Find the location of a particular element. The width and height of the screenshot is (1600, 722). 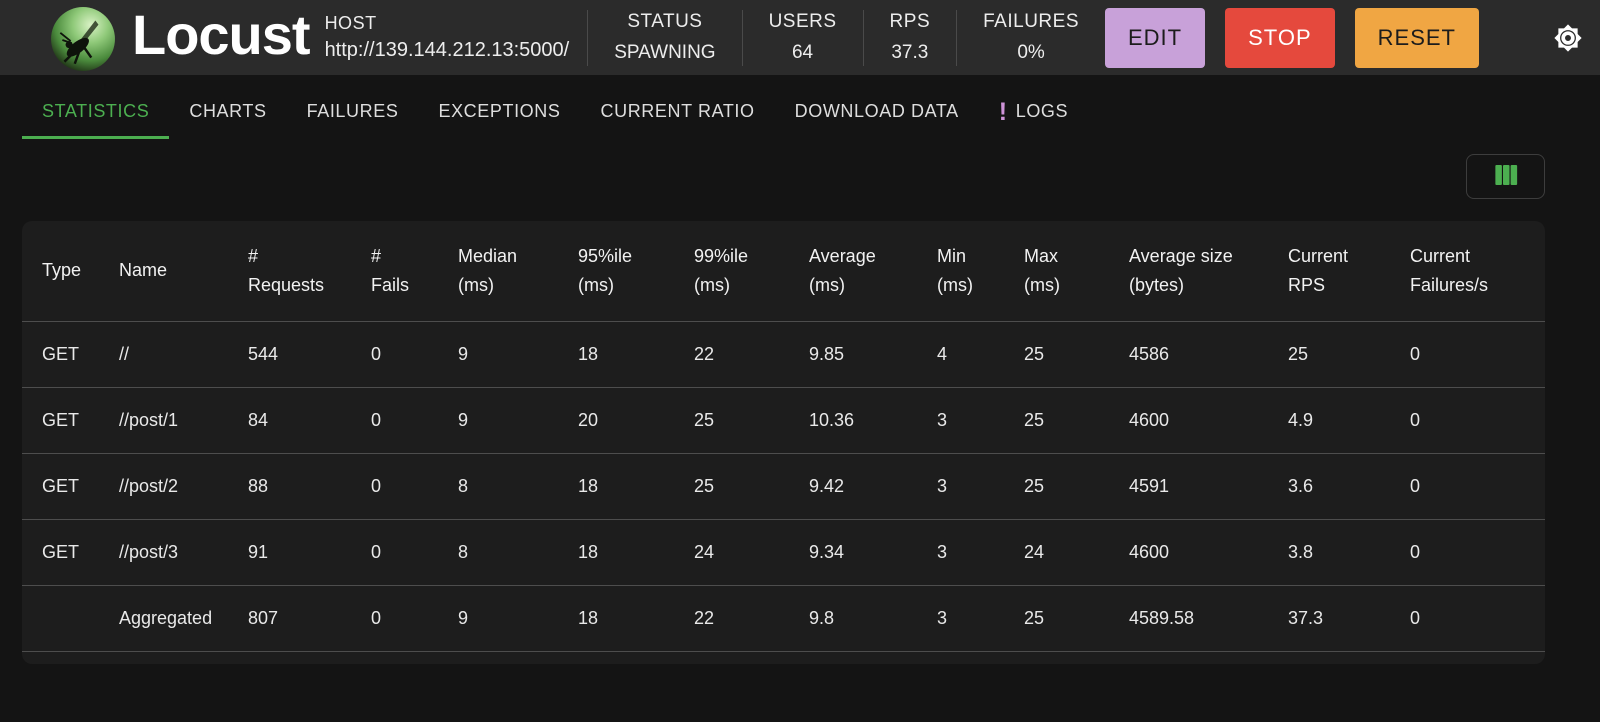

column-header-line1: Min is located at coordinates (952, 255).